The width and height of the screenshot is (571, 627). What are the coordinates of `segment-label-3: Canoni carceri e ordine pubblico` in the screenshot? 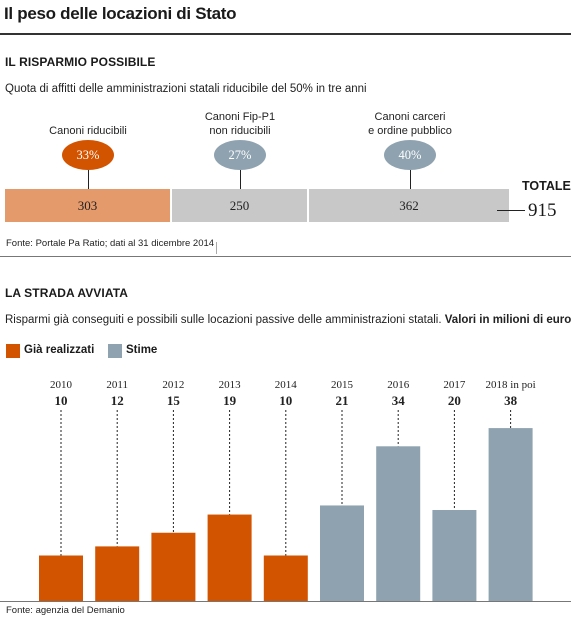 It's located at (410, 124).